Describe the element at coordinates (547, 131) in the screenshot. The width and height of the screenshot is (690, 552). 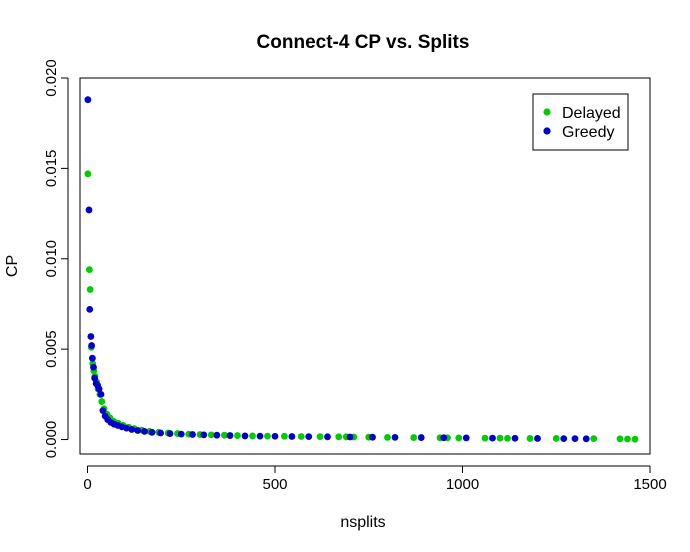
I see `legend-marker-greedy` at that location.